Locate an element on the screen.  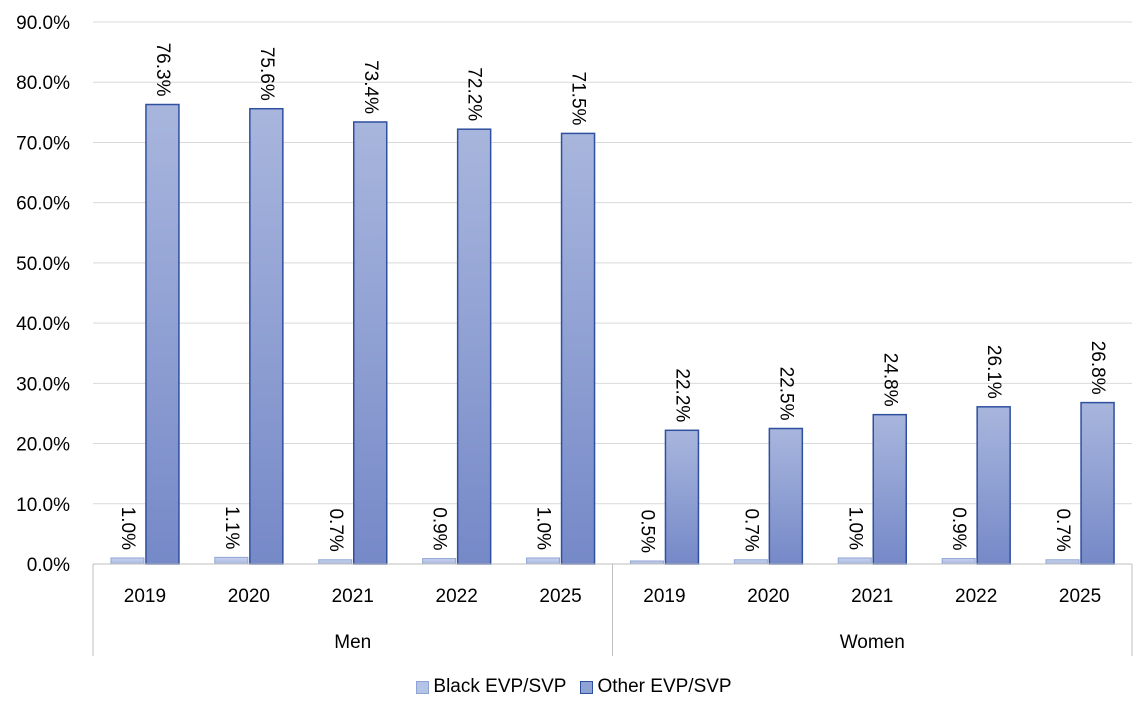
legend-swatch-other is located at coordinates (587, 687).